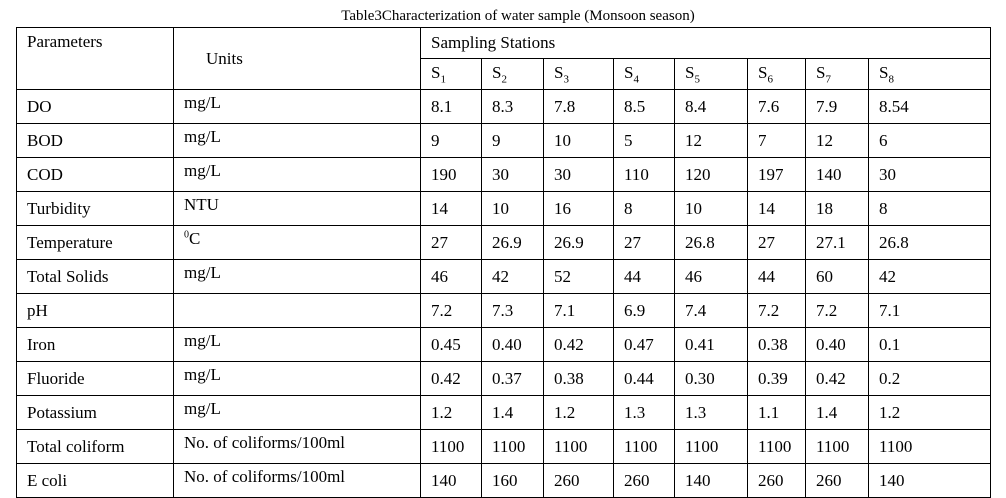 This screenshot has height=498, width=1006. What do you see at coordinates (512, 242) in the screenshot?
I see `value-cell: 26.9` at bounding box center [512, 242].